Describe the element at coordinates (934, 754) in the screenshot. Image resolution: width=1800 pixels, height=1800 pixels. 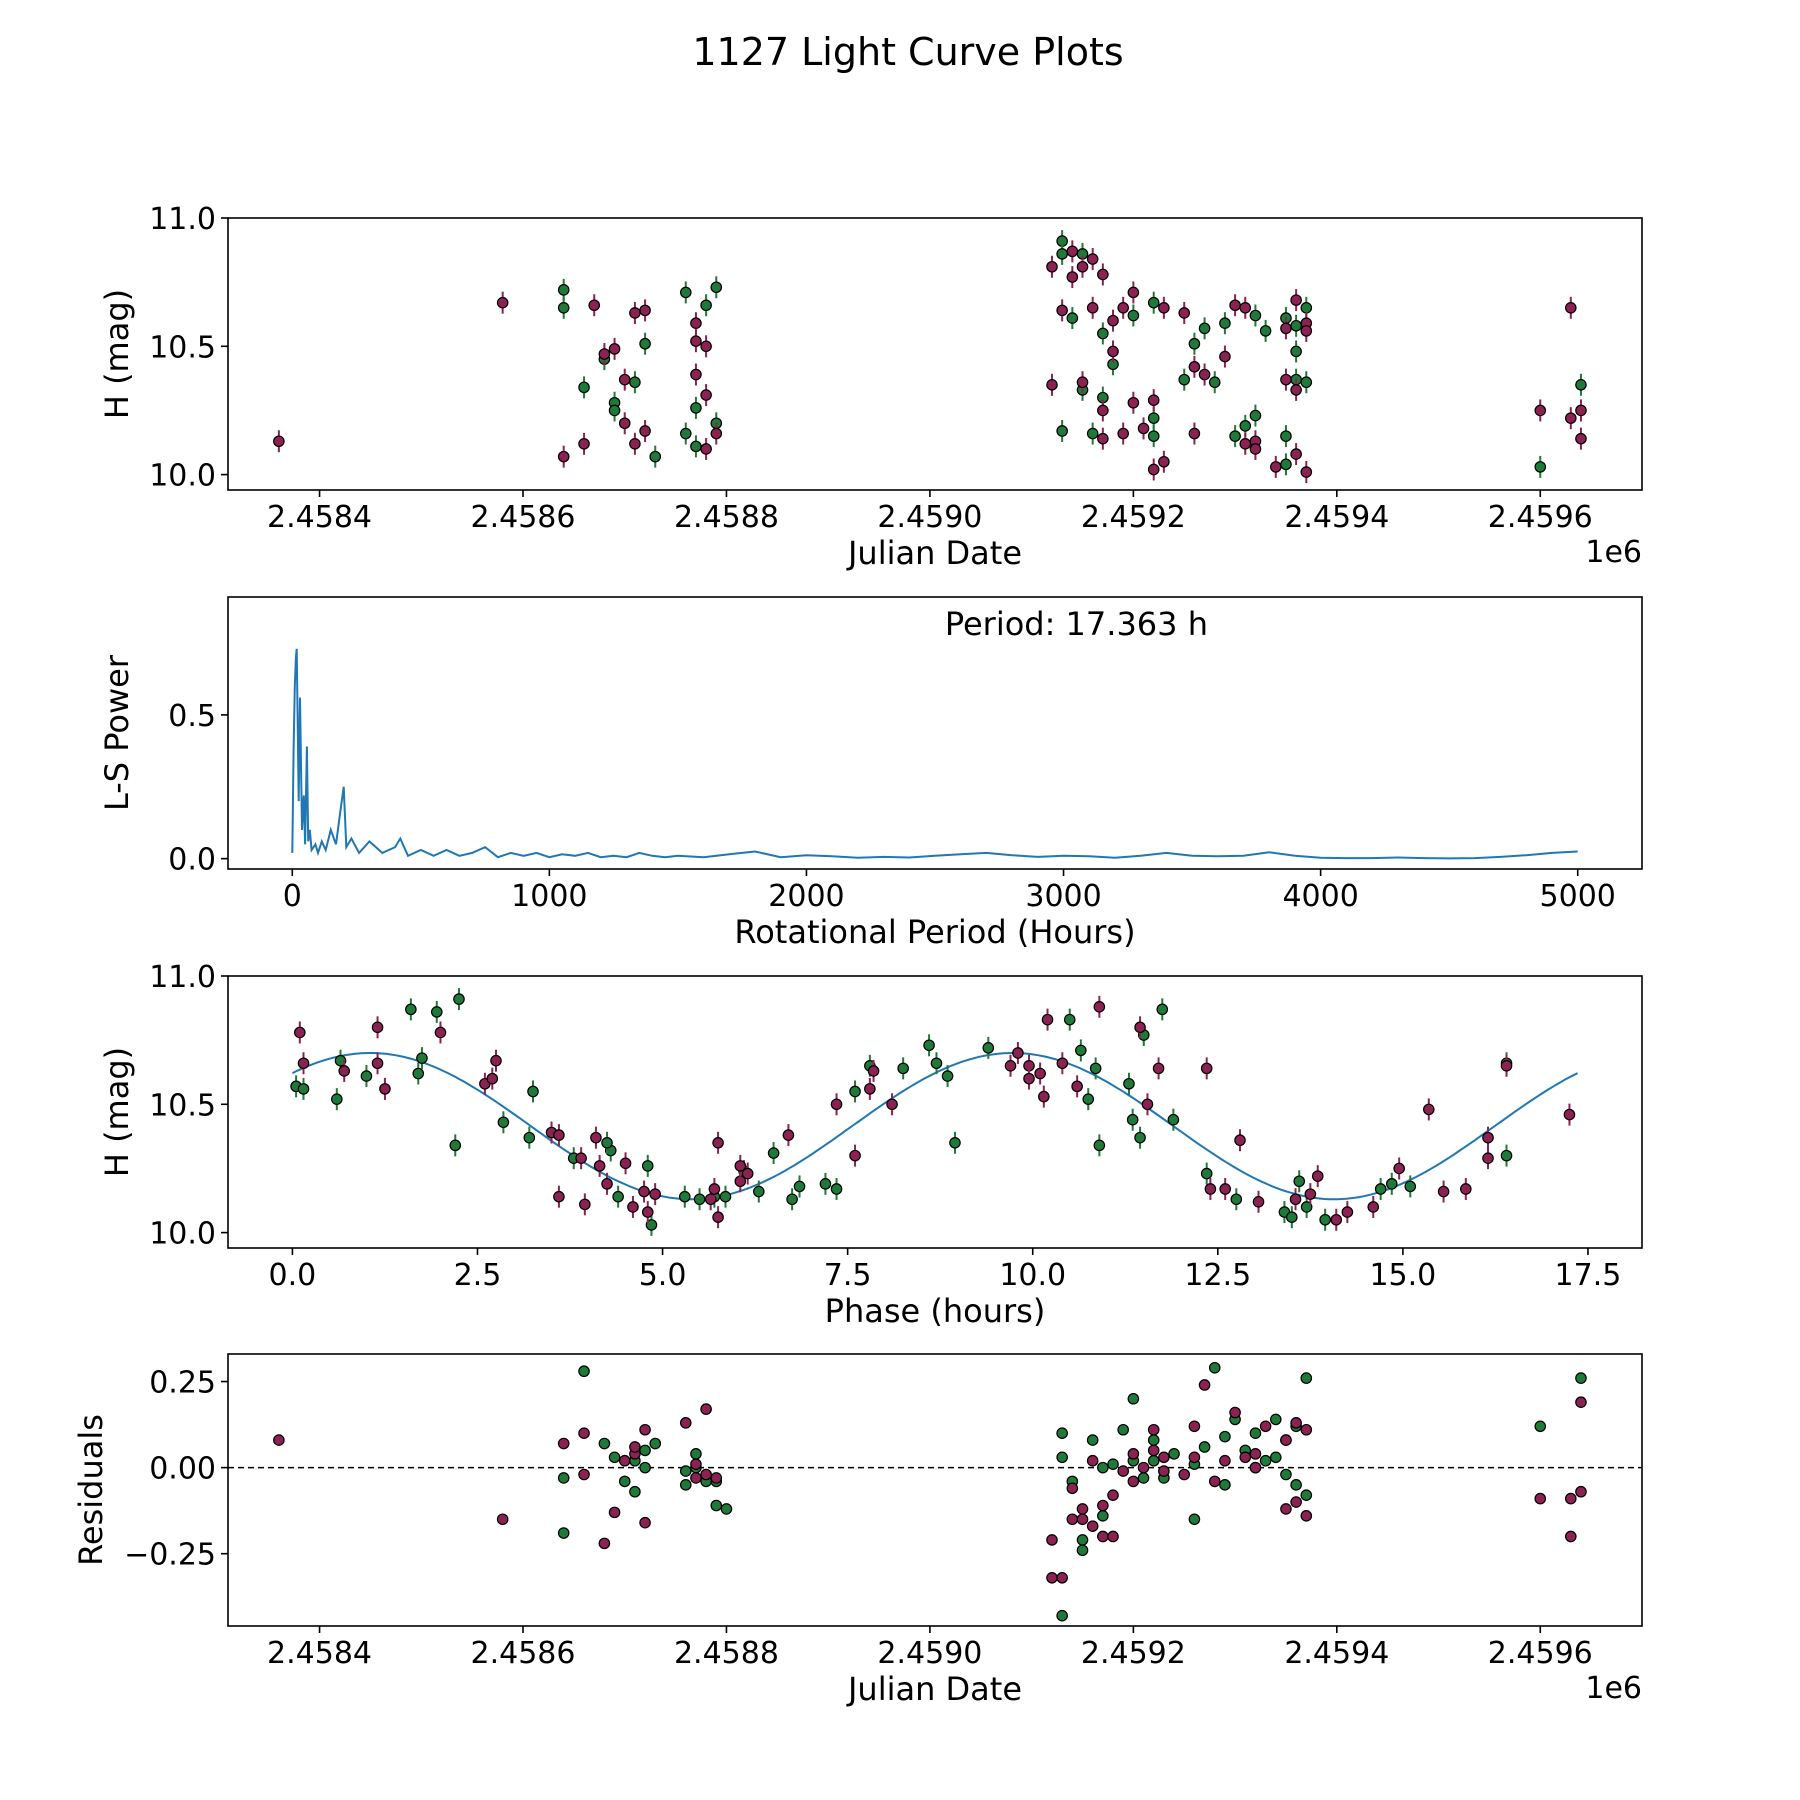
I see `periodogram-plot-area` at that location.